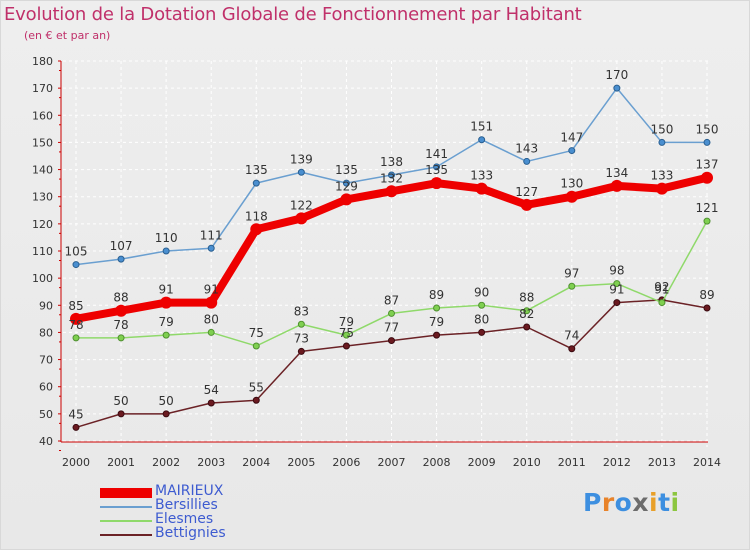  Describe the element at coordinates (301, 462) in the screenshot. I see `x-tick-label: 2005` at that location.